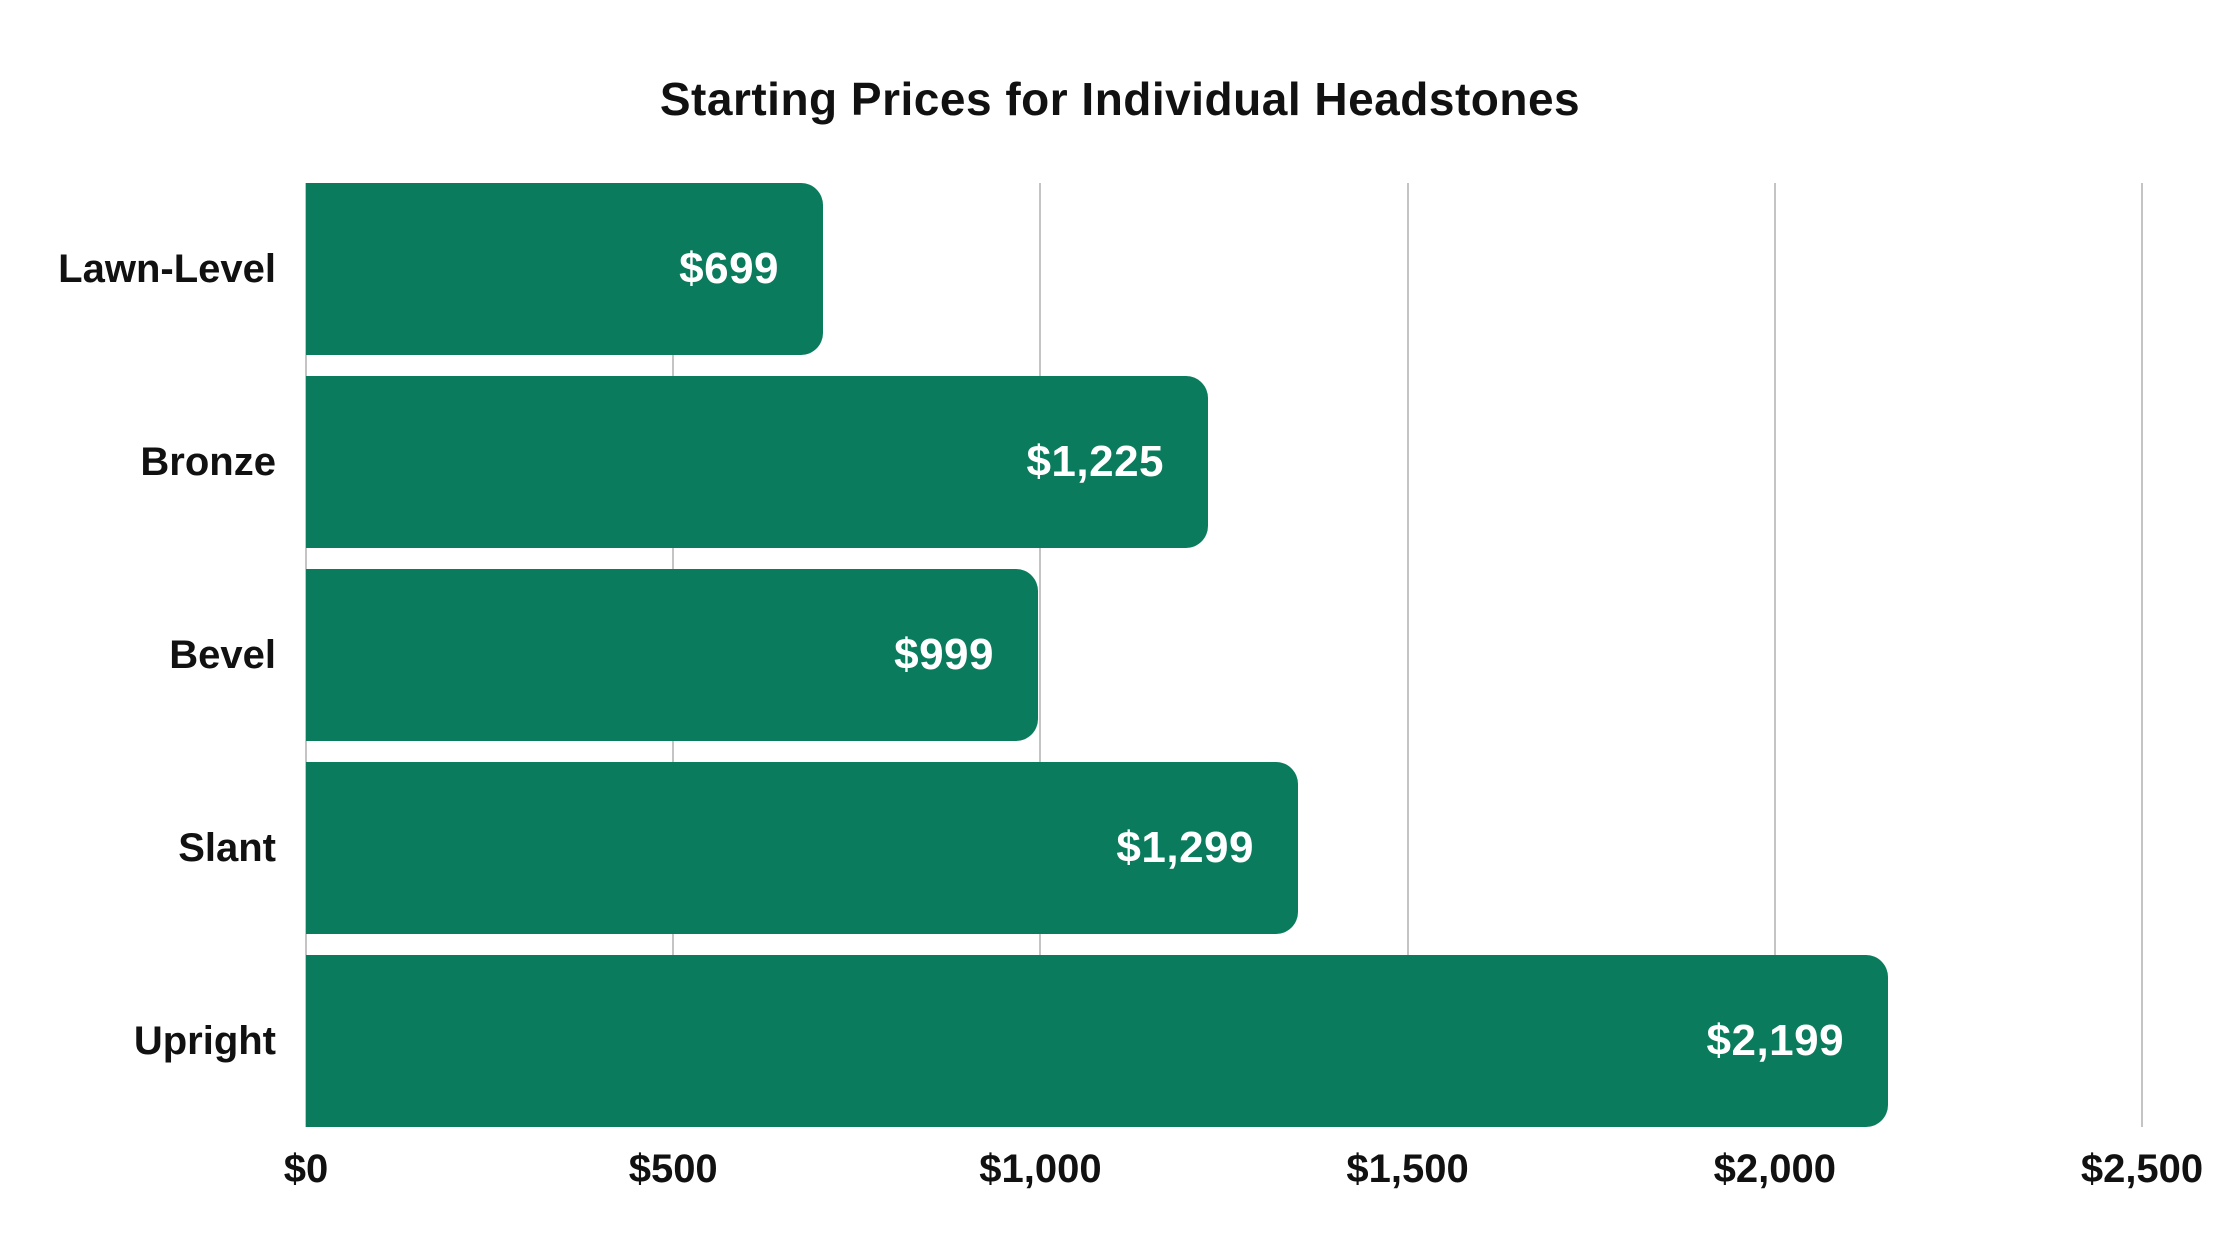 The width and height of the screenshot is (2240, 1260). I want to click on bar-row: Lawn-Level $699, so click(1100, 269).